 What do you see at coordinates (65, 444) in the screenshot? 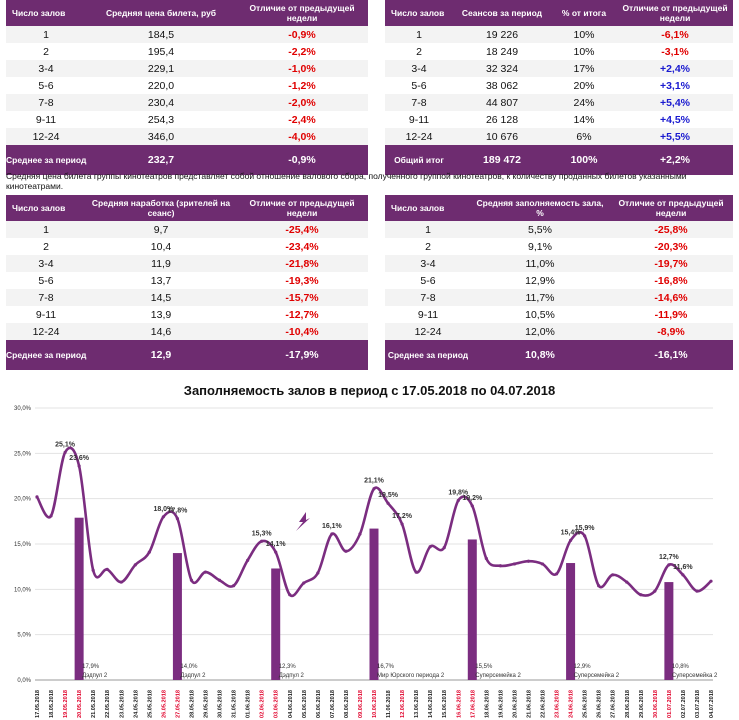
I see `point-value-label: 25,1%` at bounding box center [65, 444].